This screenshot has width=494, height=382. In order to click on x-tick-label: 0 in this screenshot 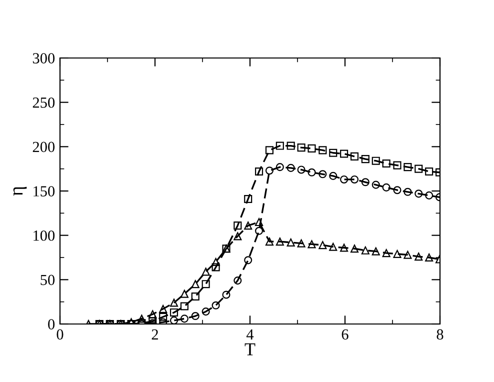, I will do `click(60, 334)`.